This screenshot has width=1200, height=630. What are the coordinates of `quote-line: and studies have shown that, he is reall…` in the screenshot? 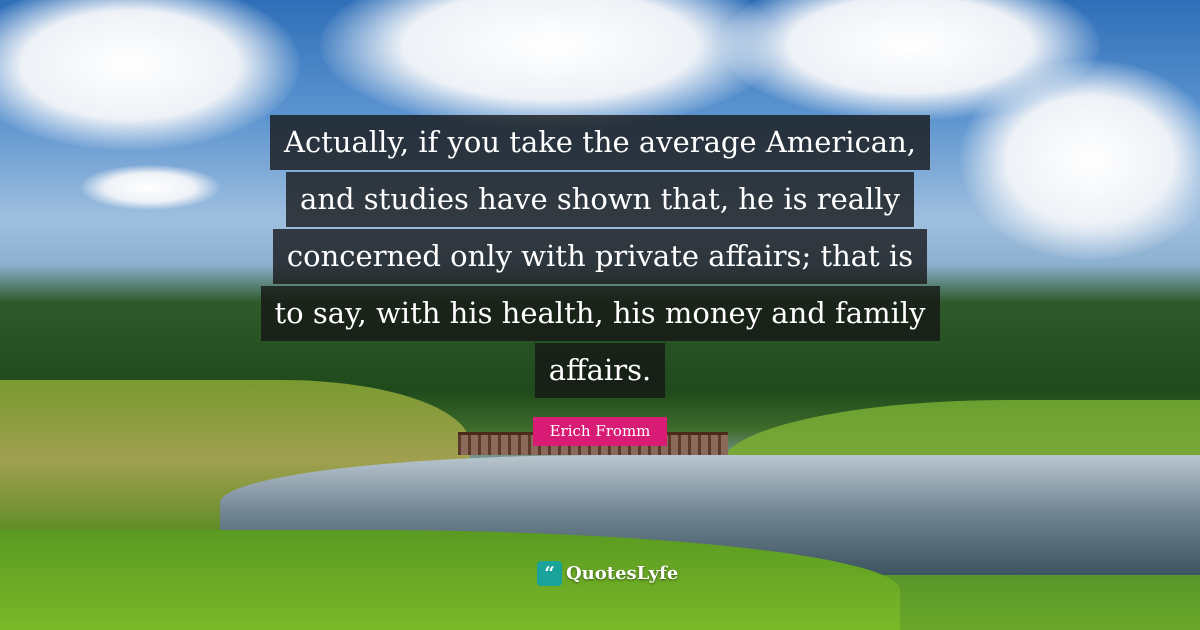 It's located at (600, 199).